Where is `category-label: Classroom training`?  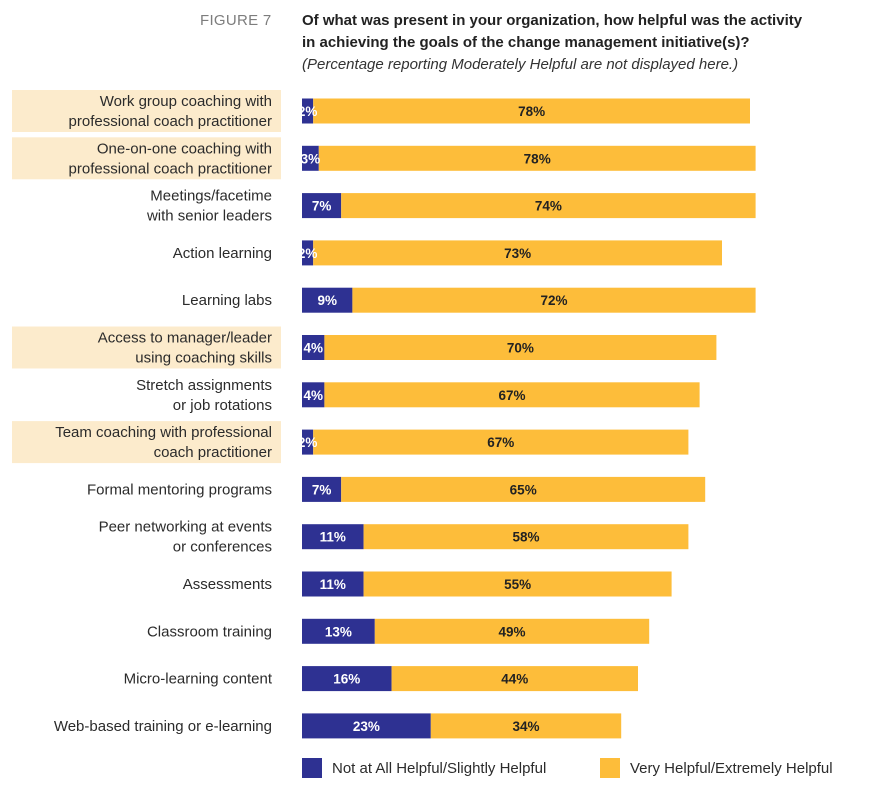 category-label: Classroom training is located at coordinates (209, 631).